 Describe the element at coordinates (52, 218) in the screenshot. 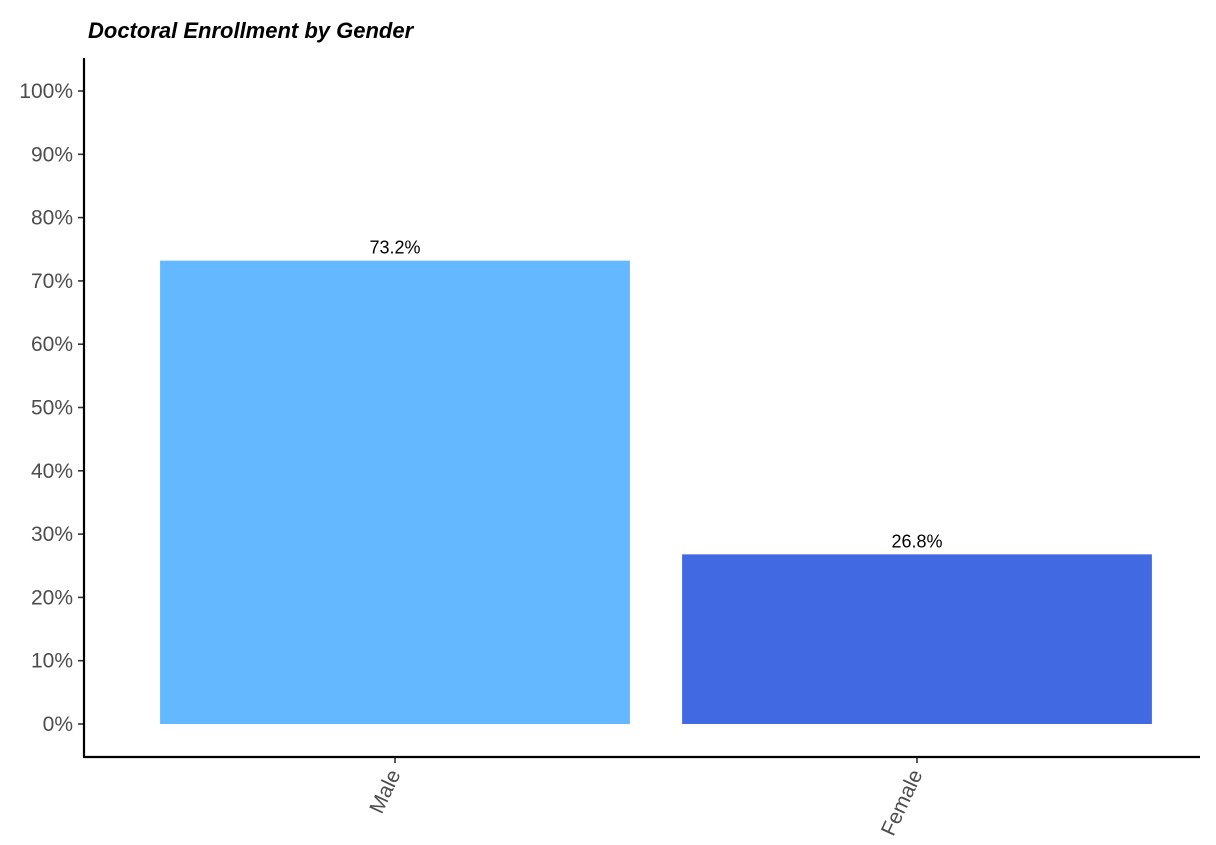

I see `y-tick-label: 80%` at that location.